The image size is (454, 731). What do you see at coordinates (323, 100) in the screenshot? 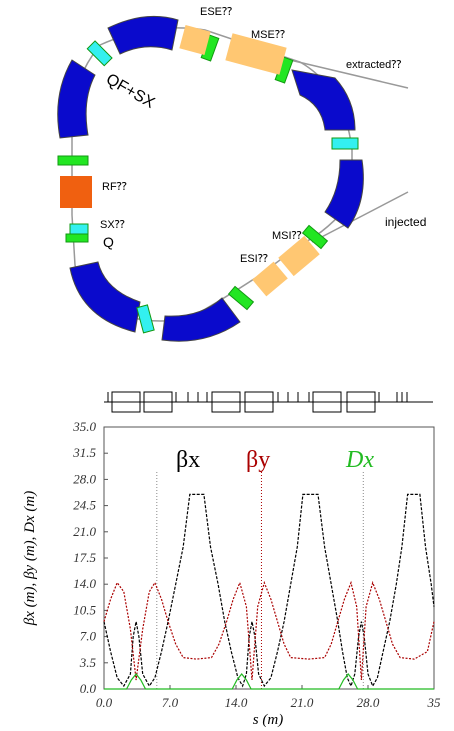
I see `dipole-right-upper` at bounding box center [323, 100].